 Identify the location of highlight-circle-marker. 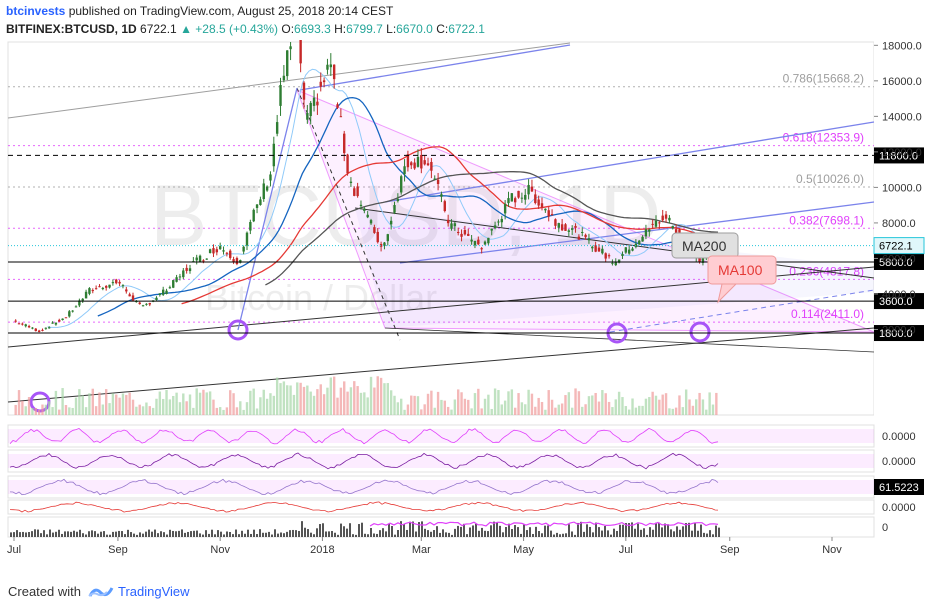
(238, 330).